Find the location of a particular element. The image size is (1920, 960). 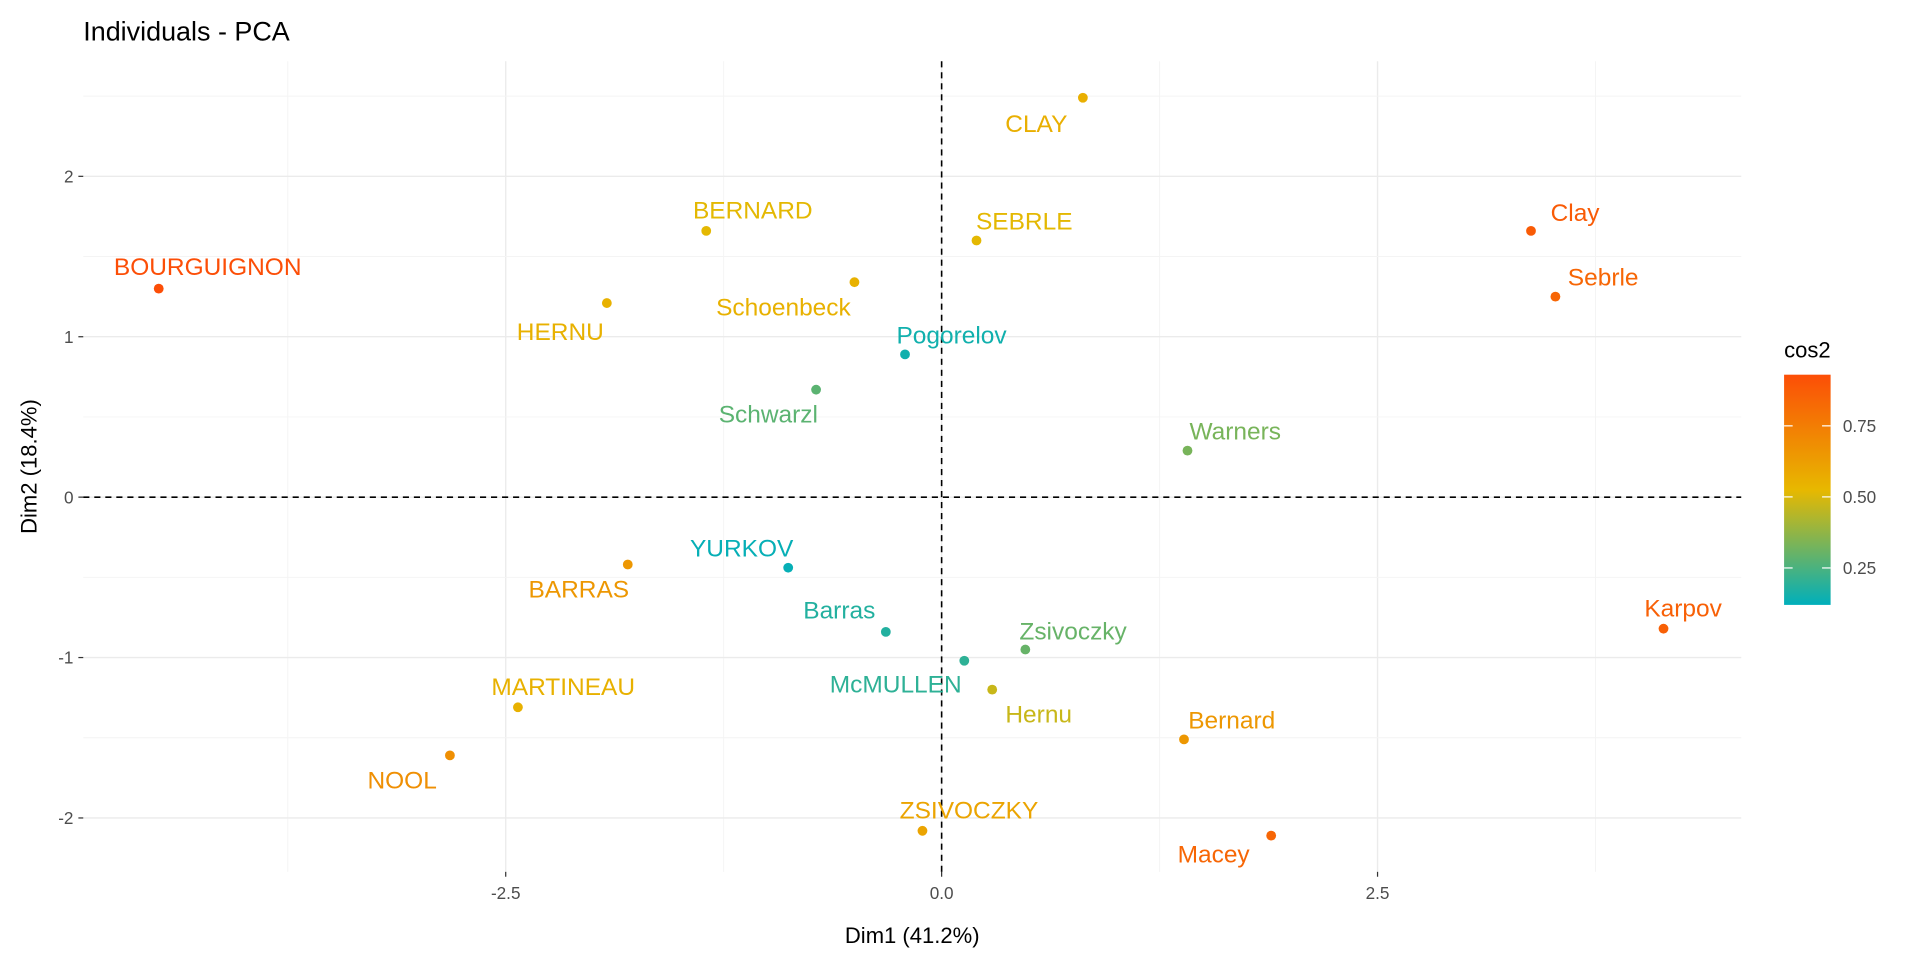

data-point-group: MARTINEAU is located at coordinates (563, 693).